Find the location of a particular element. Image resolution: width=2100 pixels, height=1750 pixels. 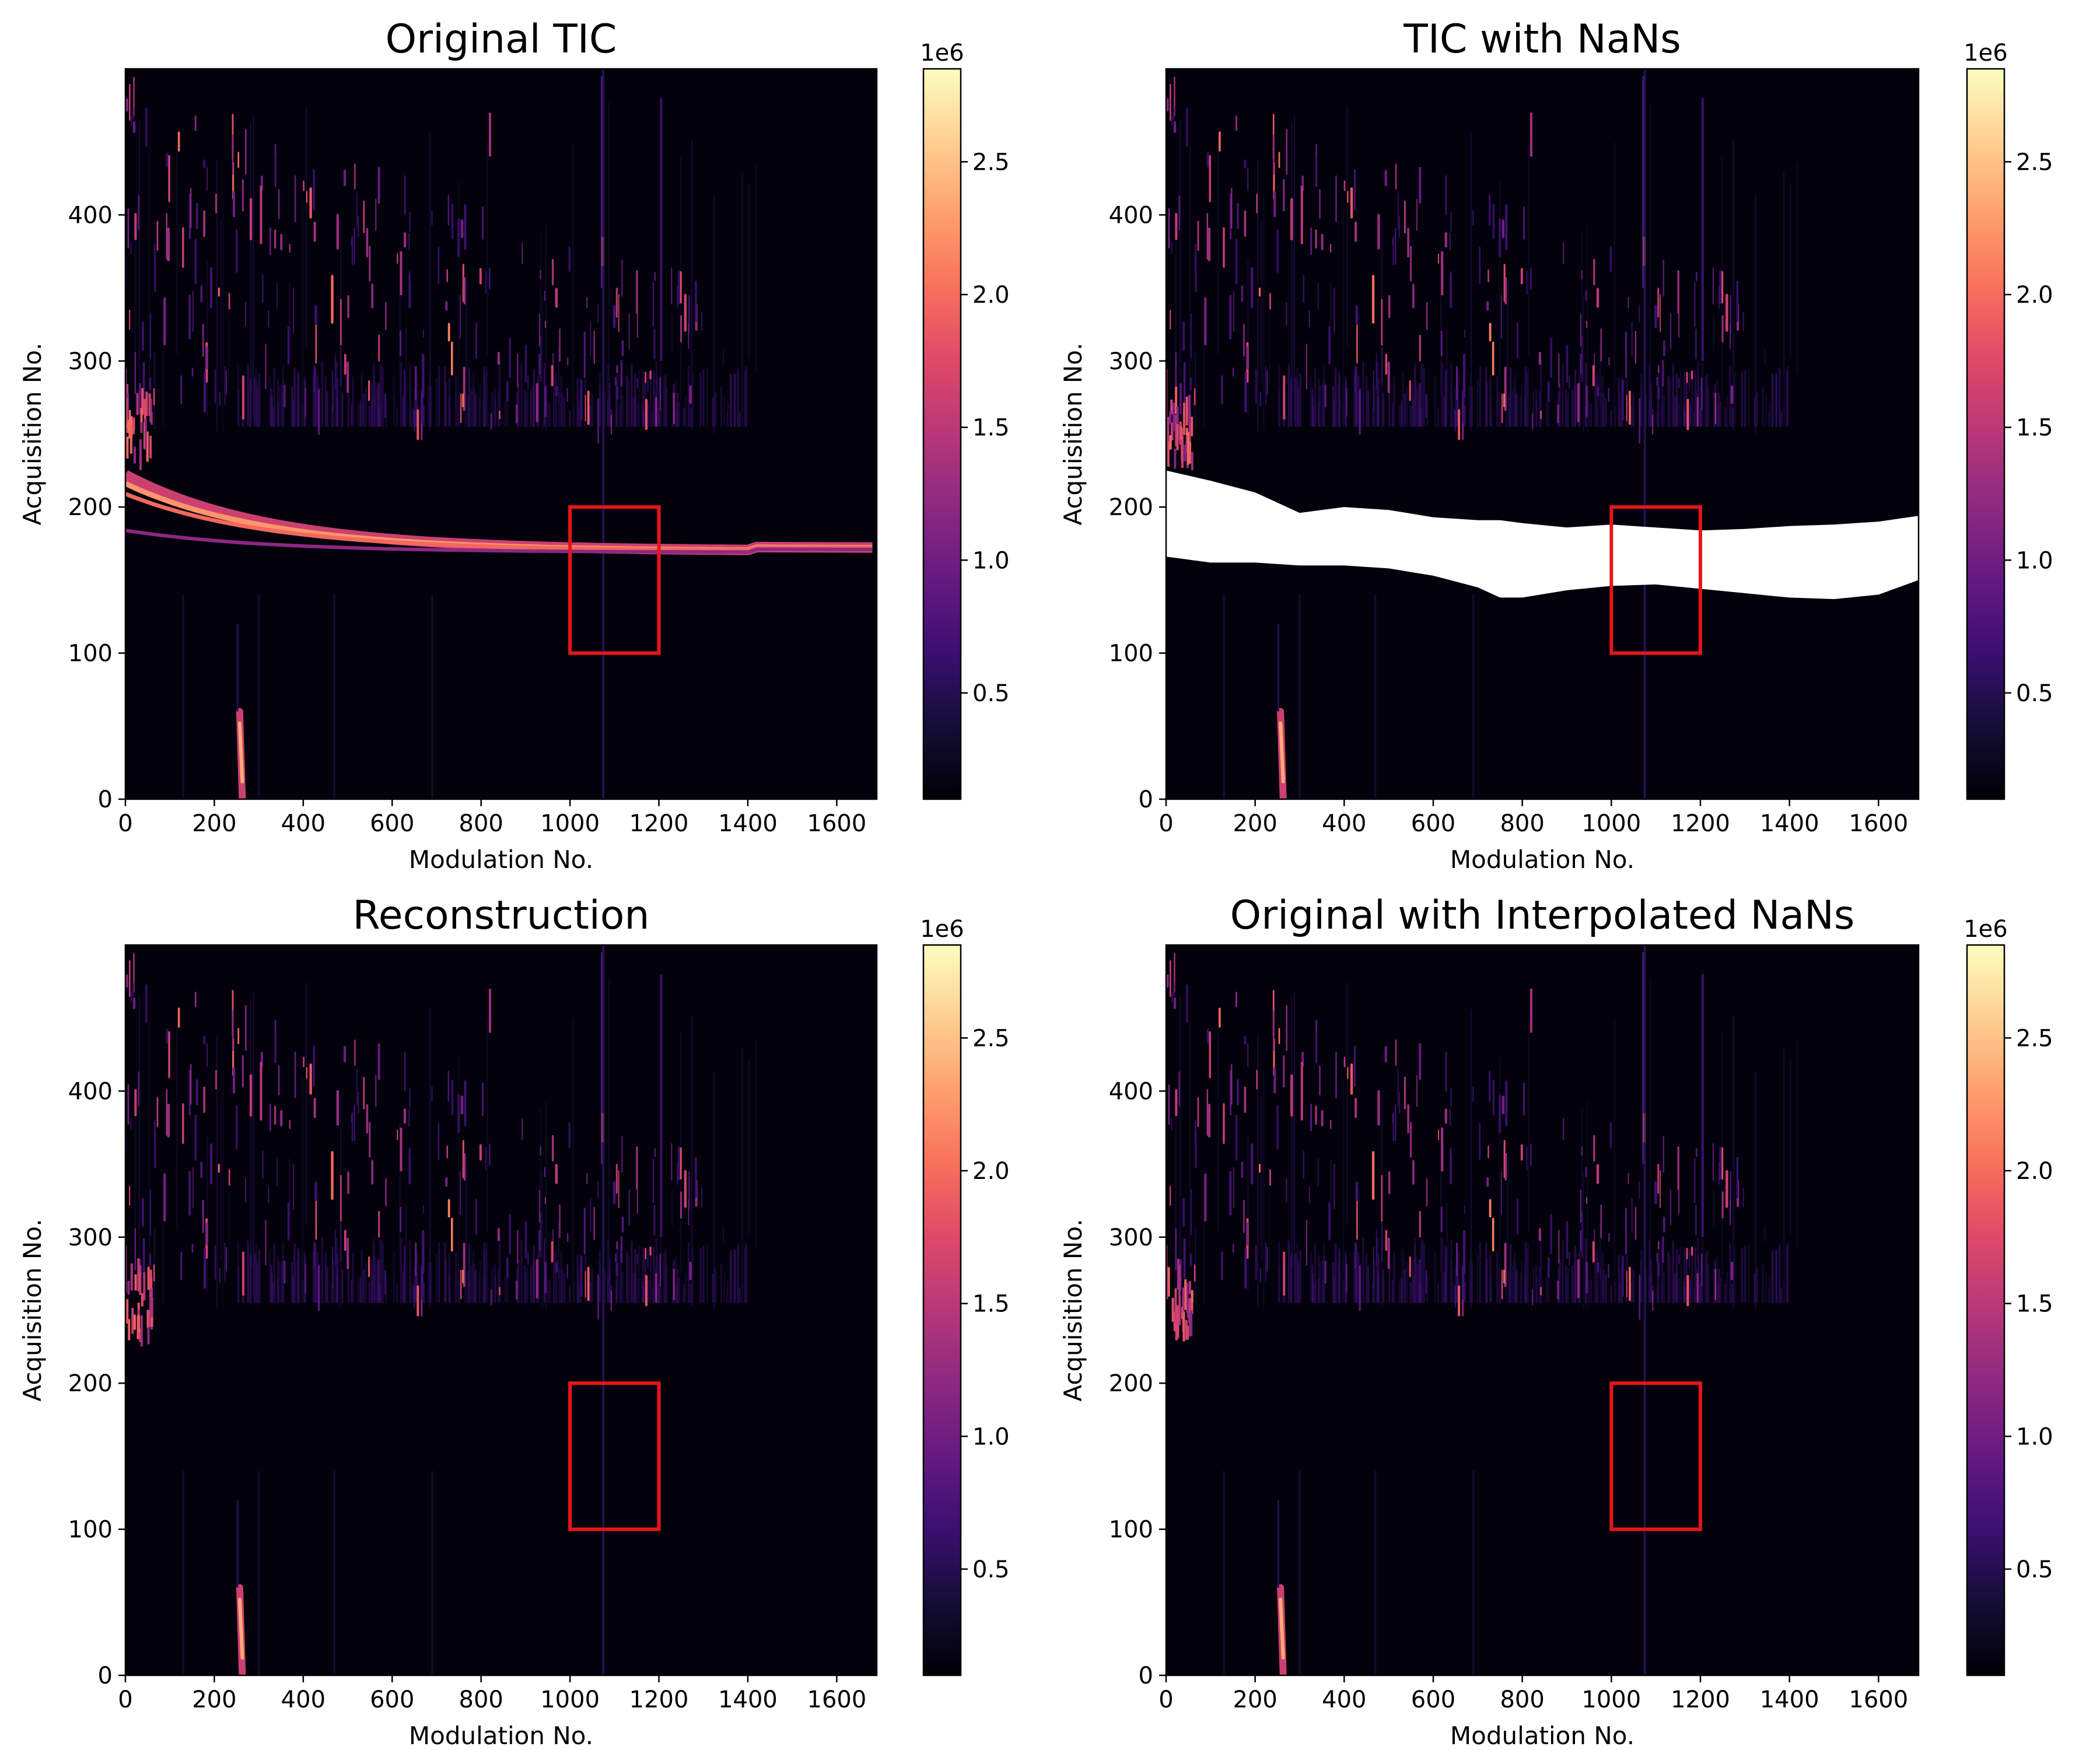

panel-title: Original TIC is located at coordinates (501, 39).